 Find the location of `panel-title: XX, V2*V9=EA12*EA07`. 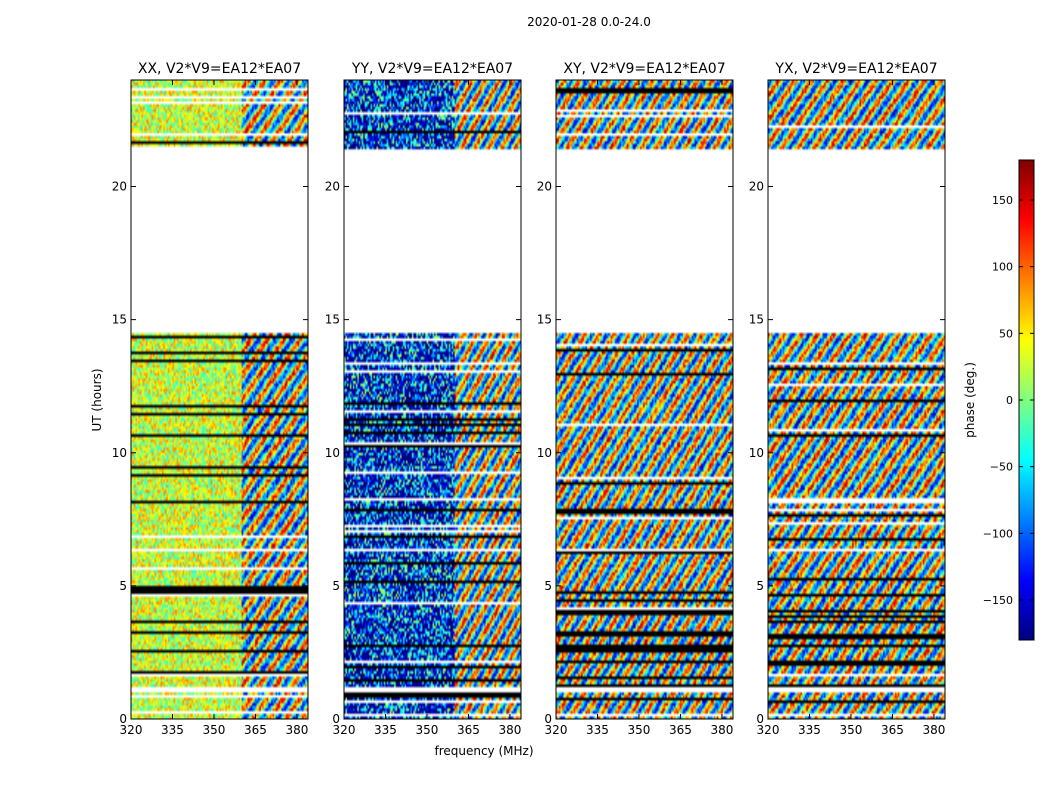

panel-title: XX, V2*V9=EA12*EA07 is located at coordinates (219, 69).